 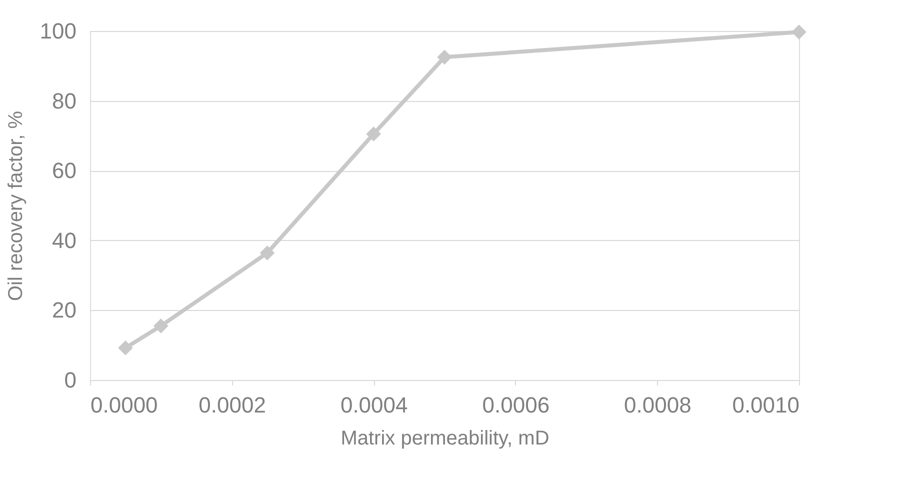 What do you see at coordinates (445, 439) in the screenshot?
I see `x-axis-title: Matrix permeability, mD` at bounding box center [445, 439].